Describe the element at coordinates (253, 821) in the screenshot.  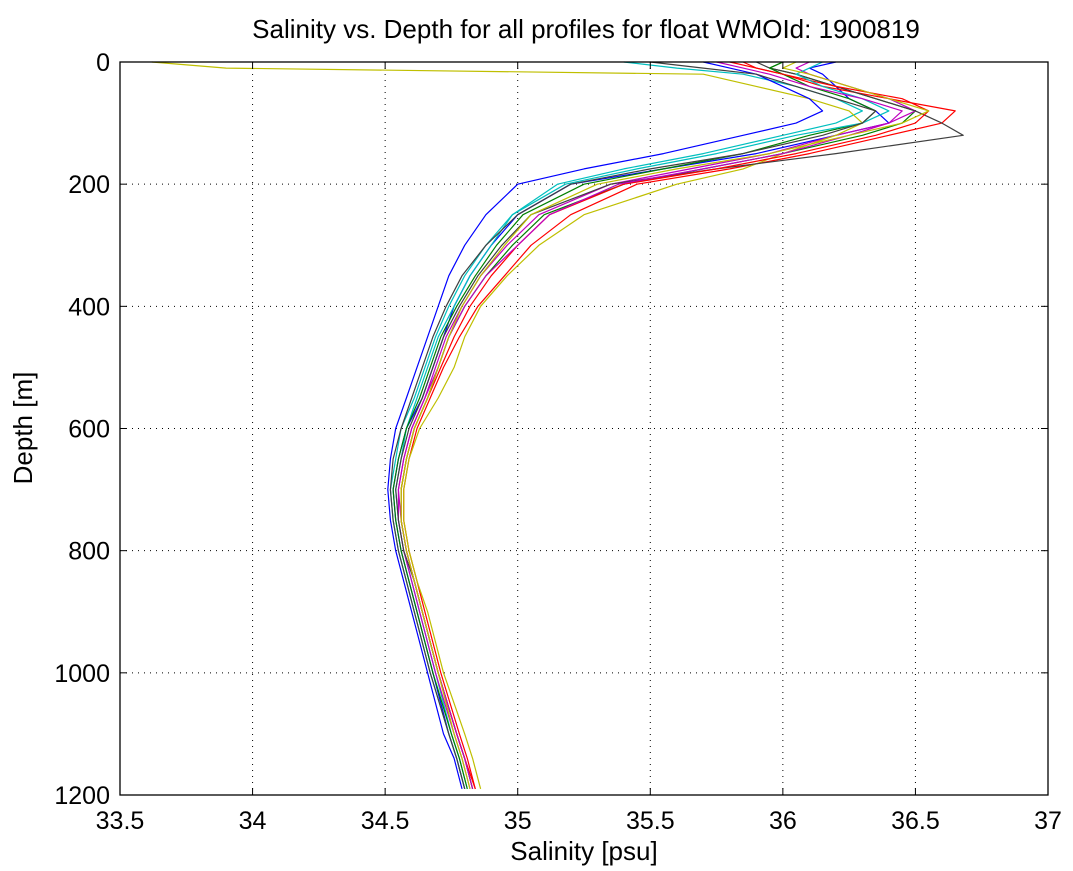
I see `x-tick-label: 34` at that location.